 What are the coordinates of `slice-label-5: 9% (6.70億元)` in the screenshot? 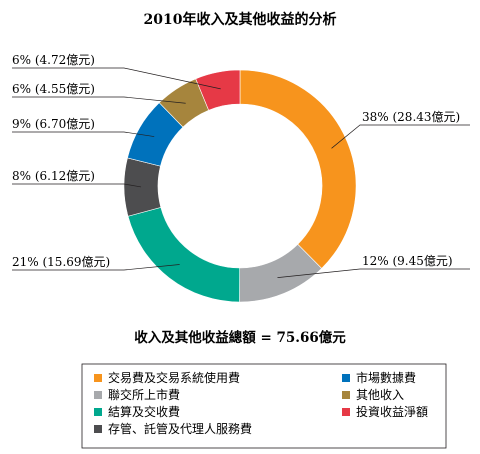 It's located at (53, 124).